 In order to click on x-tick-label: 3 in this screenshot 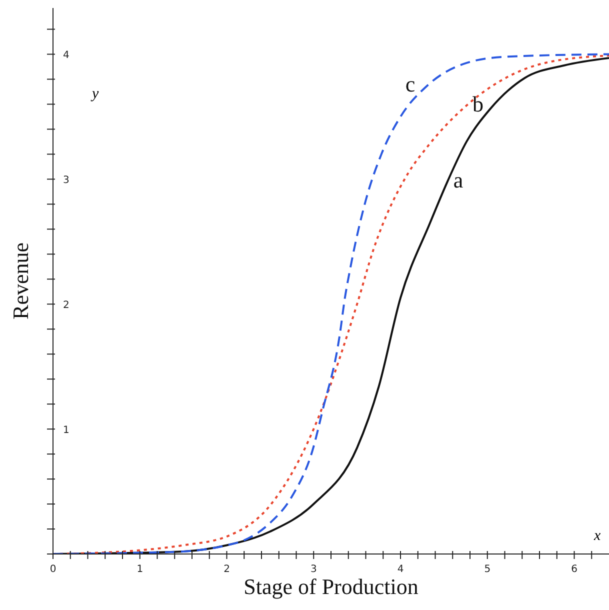, I will do `click(313, 569)`.